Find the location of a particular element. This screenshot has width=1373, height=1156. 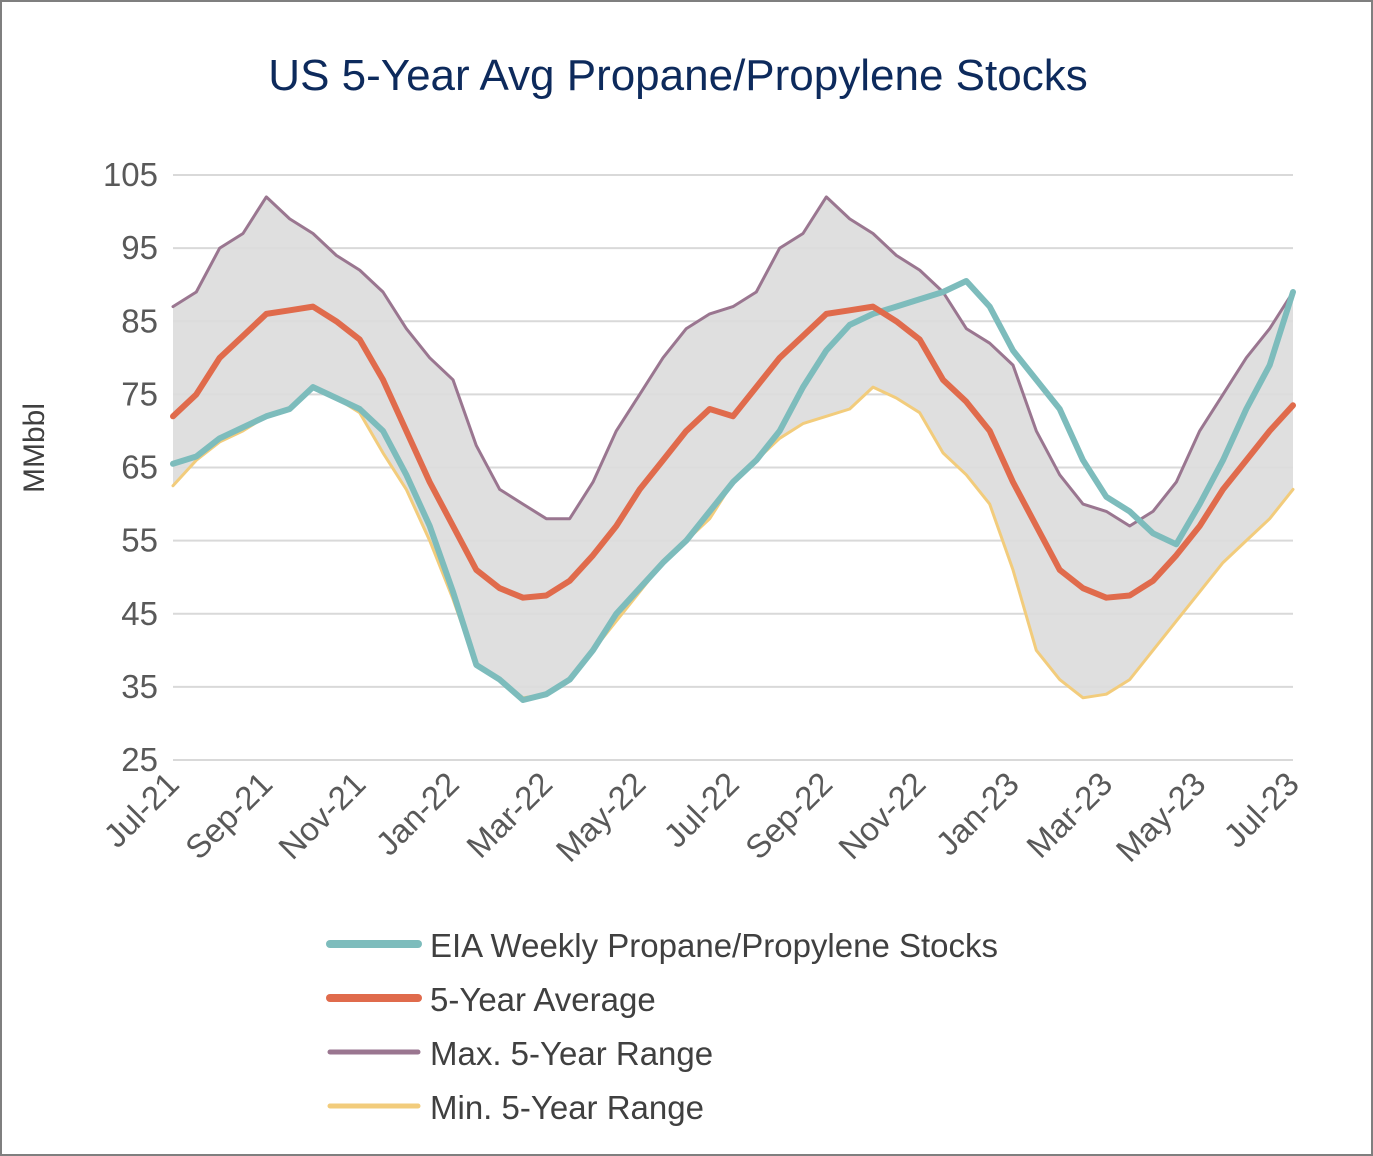

x-tick-label: Jul-21 is located at coordinates (141, 810).